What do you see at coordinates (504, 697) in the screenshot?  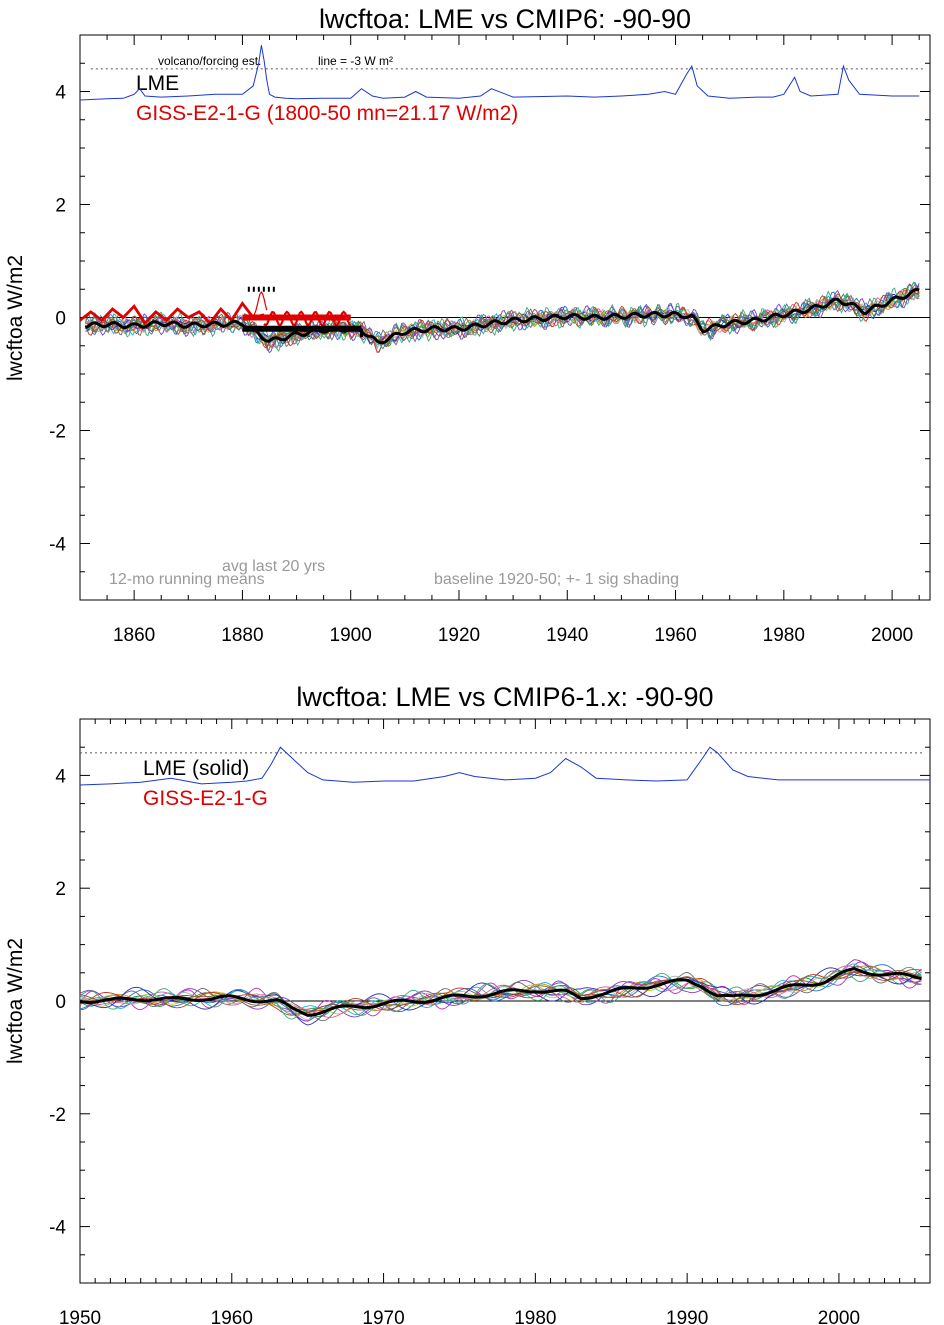 I see `chart-title: lwcftoa: LME vs CMIP6-1.x: -90-90` at bounding box center [504, 697].